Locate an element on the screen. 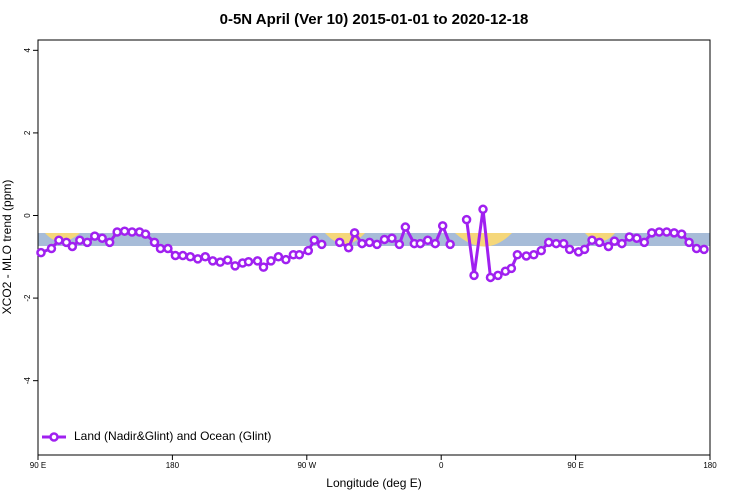  x-tick-label: 0 is located at coordinates (441, 465).